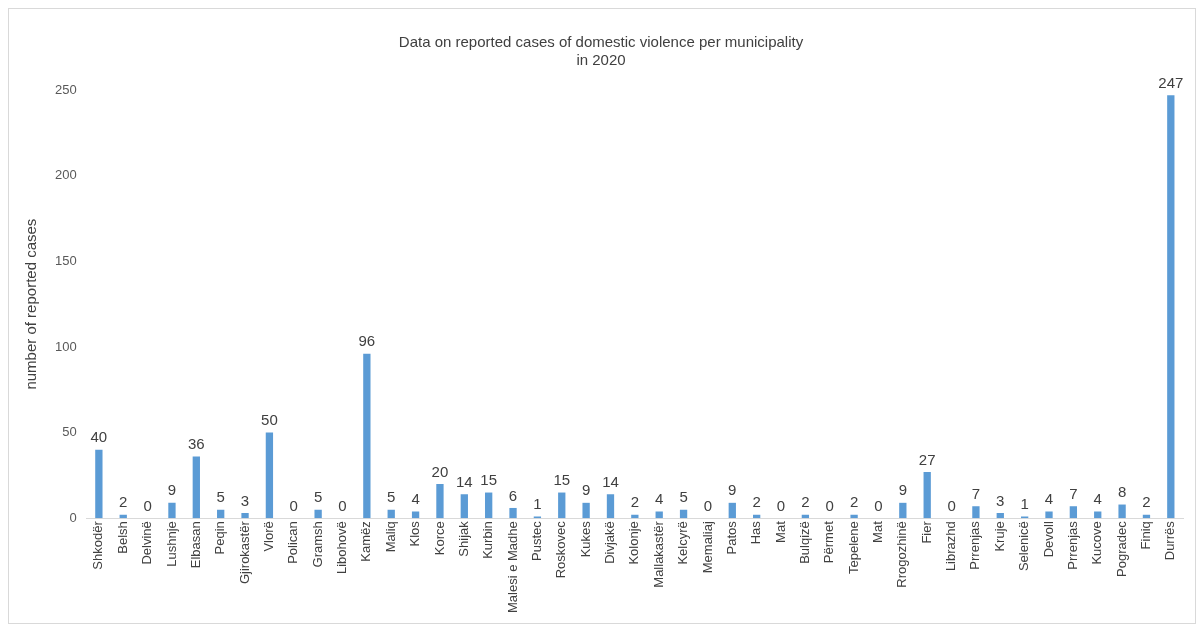  Describe the element at coordinates (367, 341) in the screenshot. I see `data-label: 96` at that location.